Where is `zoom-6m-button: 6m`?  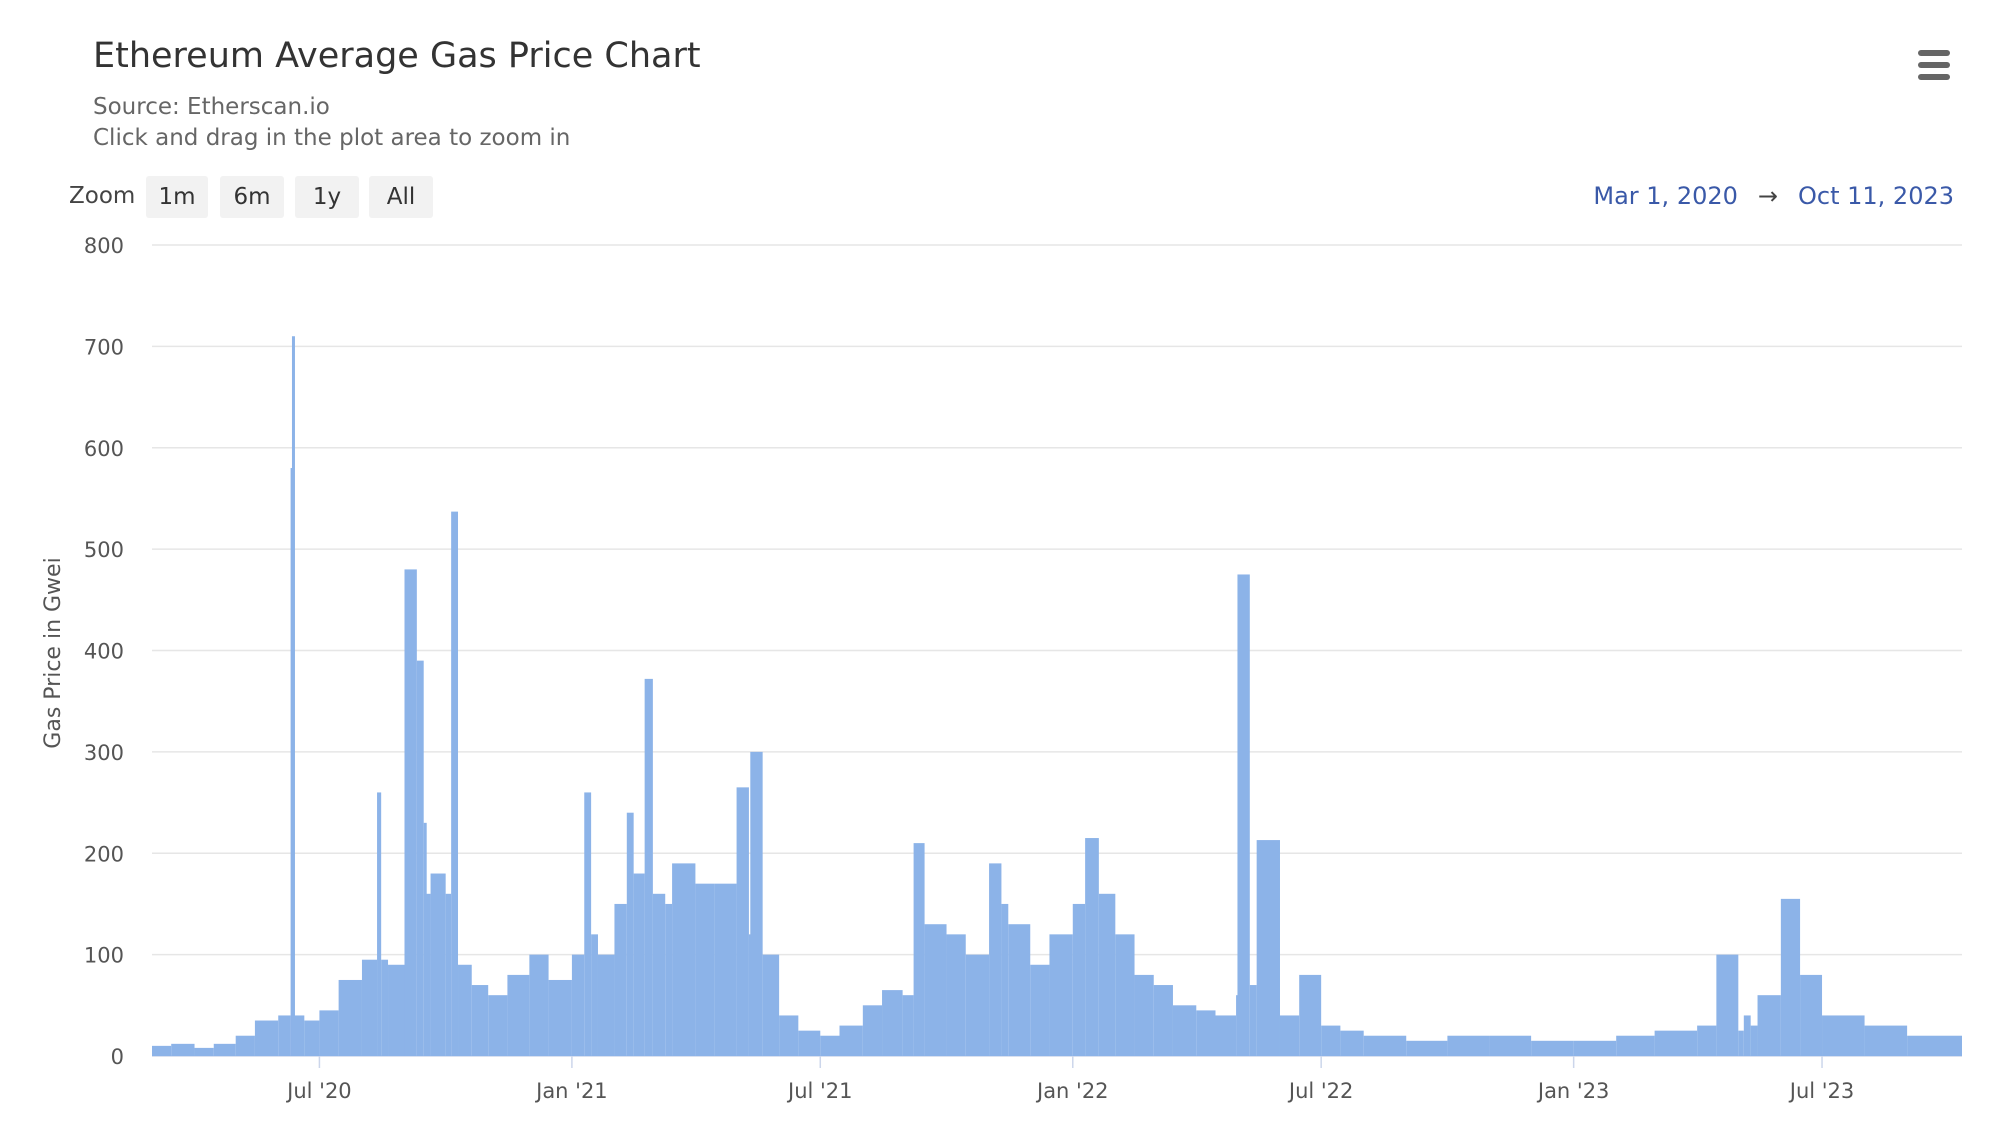
zoom-6m-button: 6m is located at coordinates (252, 197).